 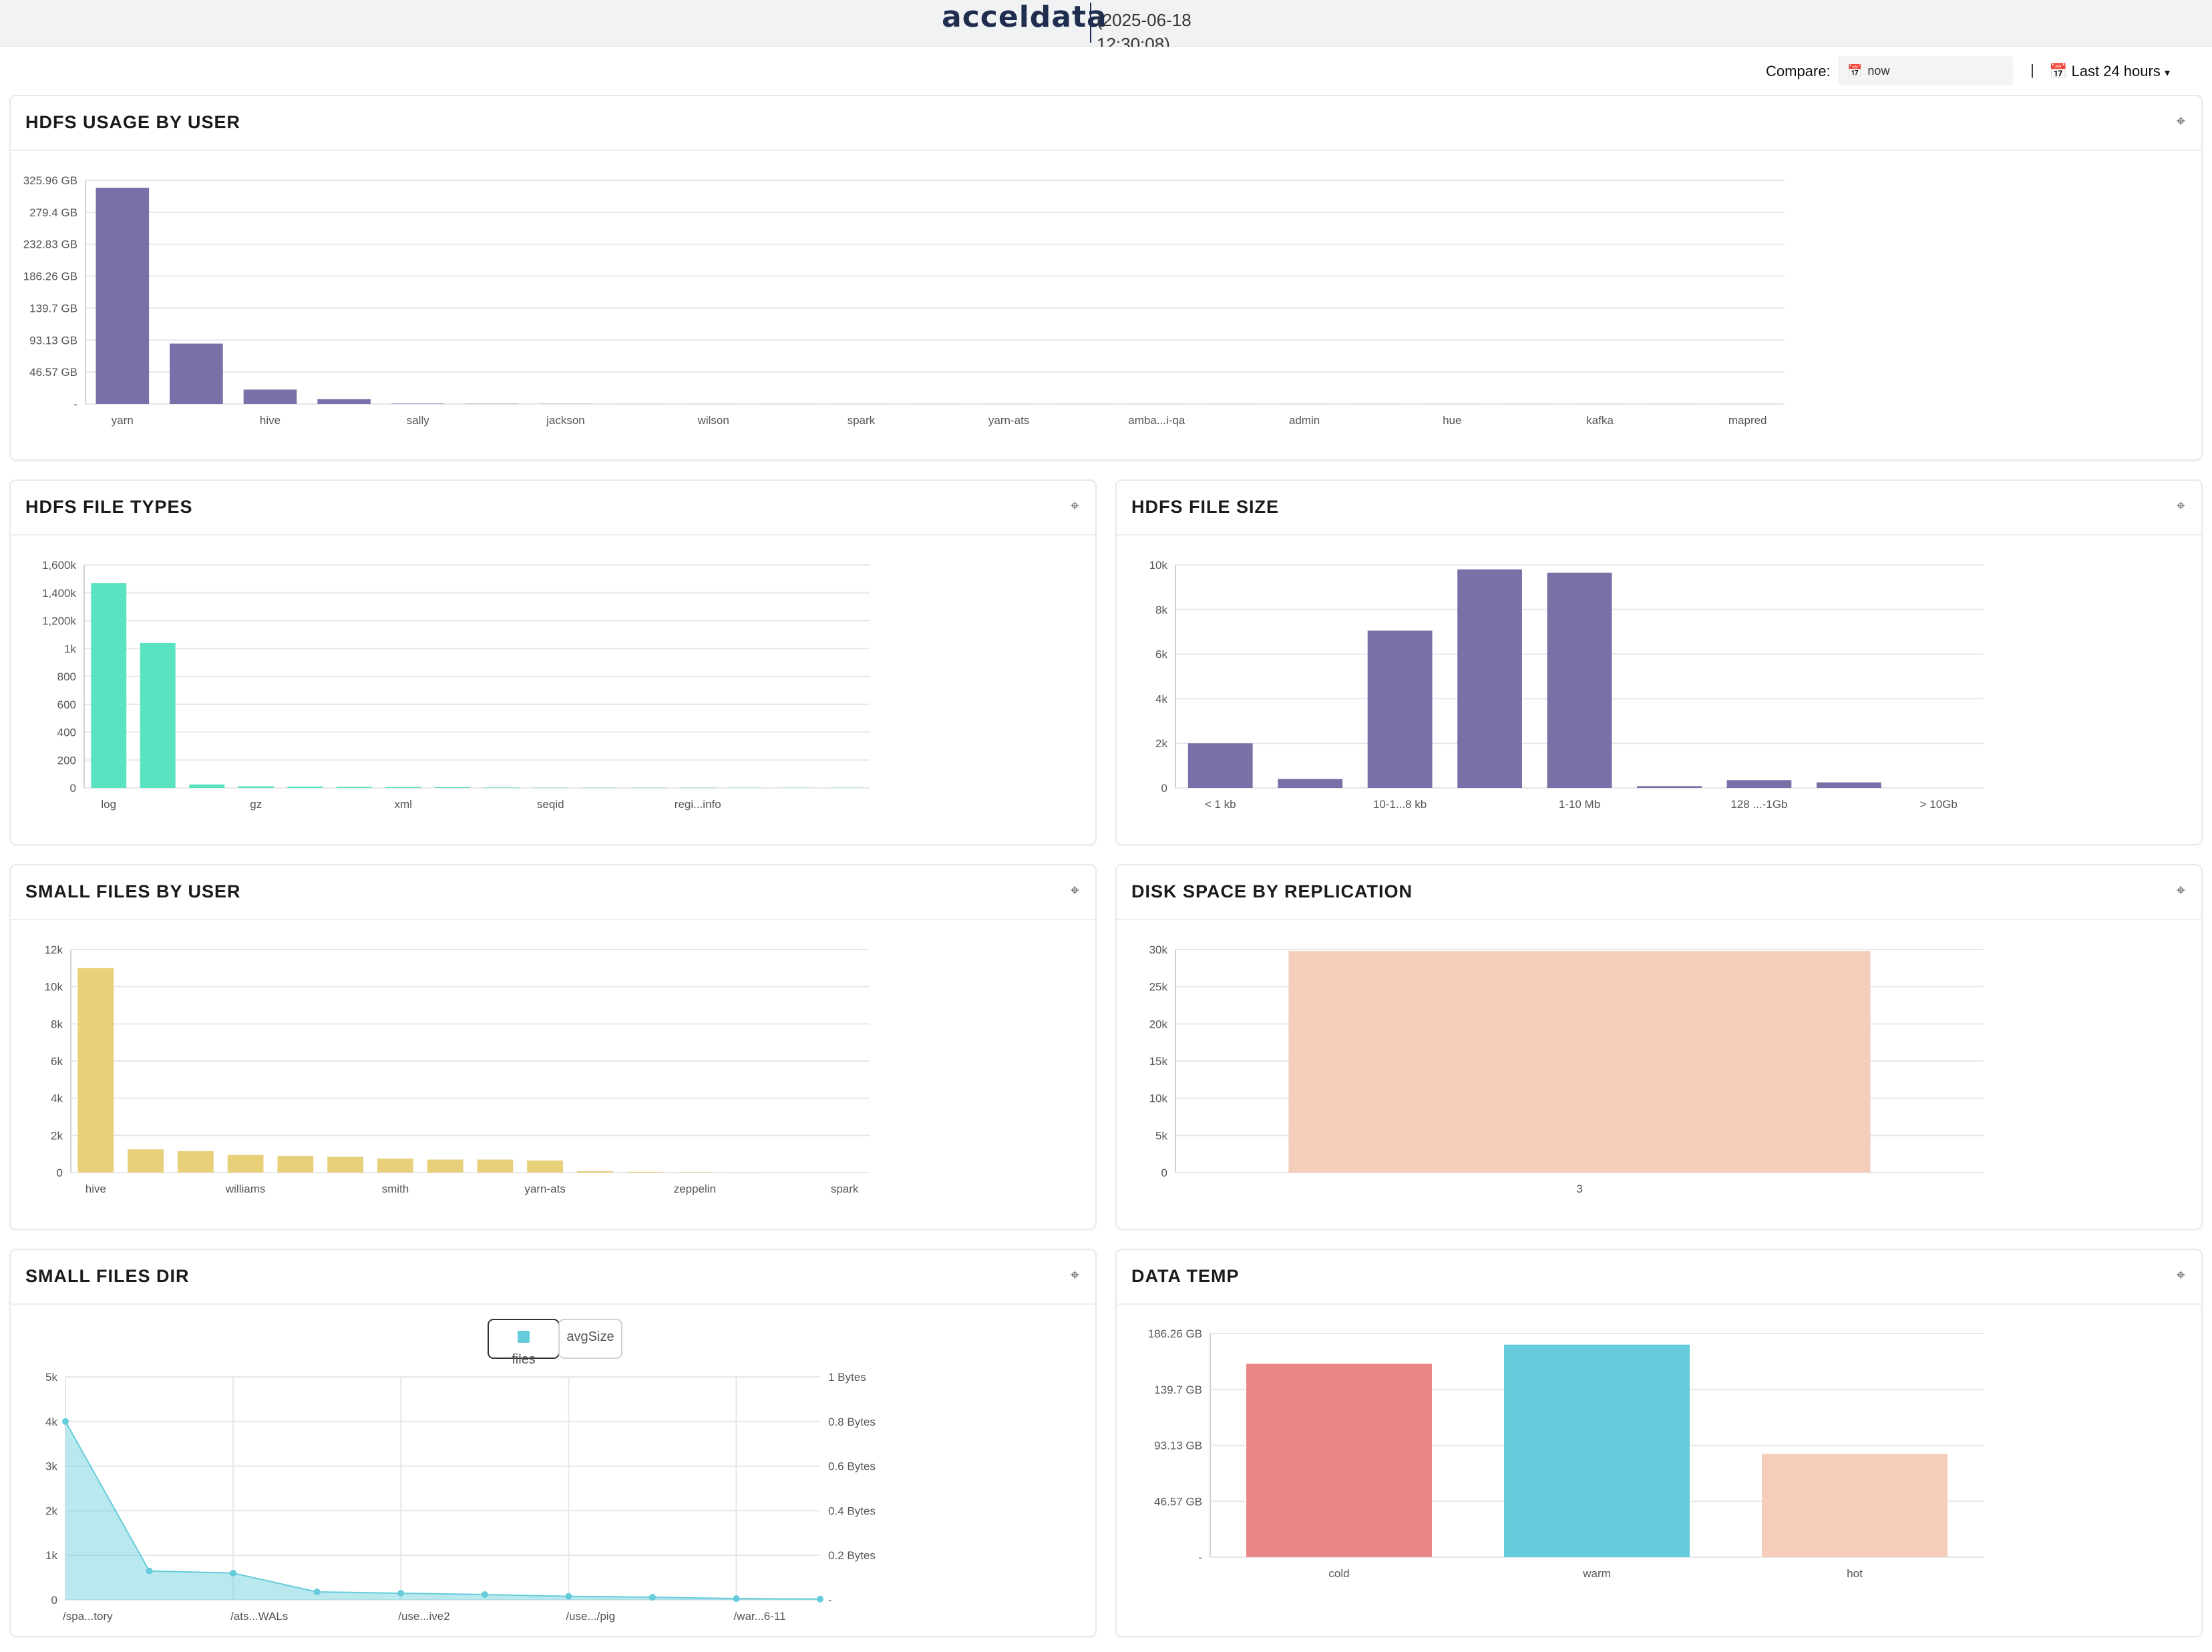 What do you see at coordinates (443, 1510) in the screenshot?
I see `series-line` at bounding box center [443, 1510].